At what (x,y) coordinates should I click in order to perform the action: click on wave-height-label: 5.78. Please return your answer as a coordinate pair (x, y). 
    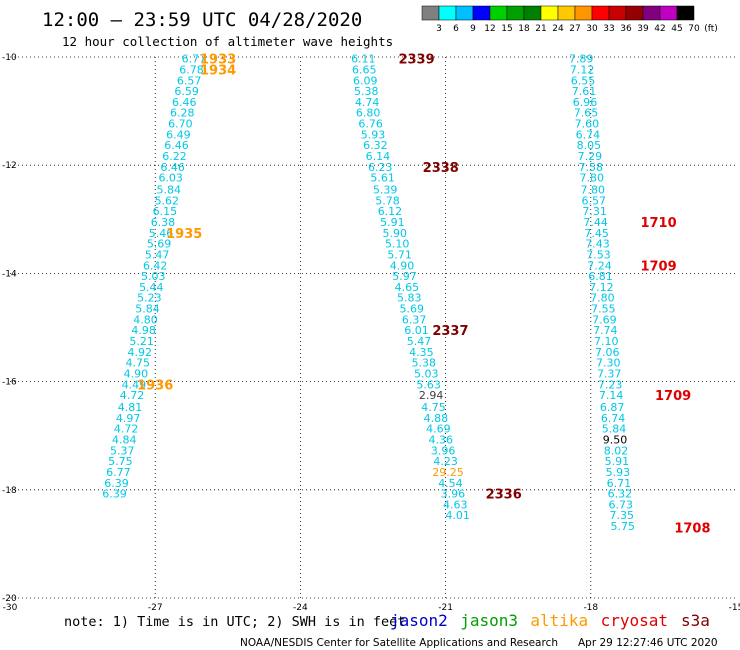
    Looking at the image, I should click on (387, 200).